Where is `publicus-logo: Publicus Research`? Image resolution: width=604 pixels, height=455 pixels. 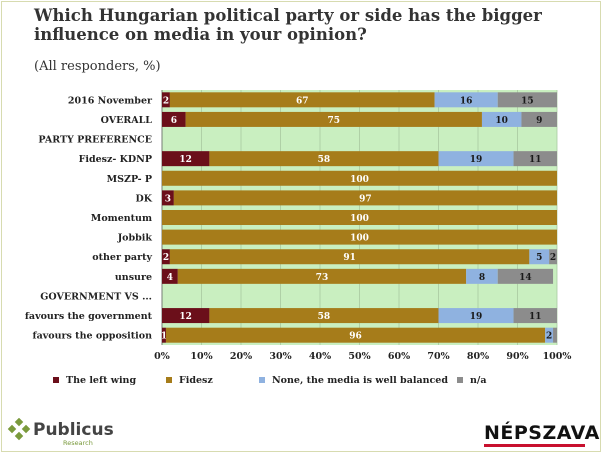
publicus-logo: Publicus Research is located at coordinates (60, 432).